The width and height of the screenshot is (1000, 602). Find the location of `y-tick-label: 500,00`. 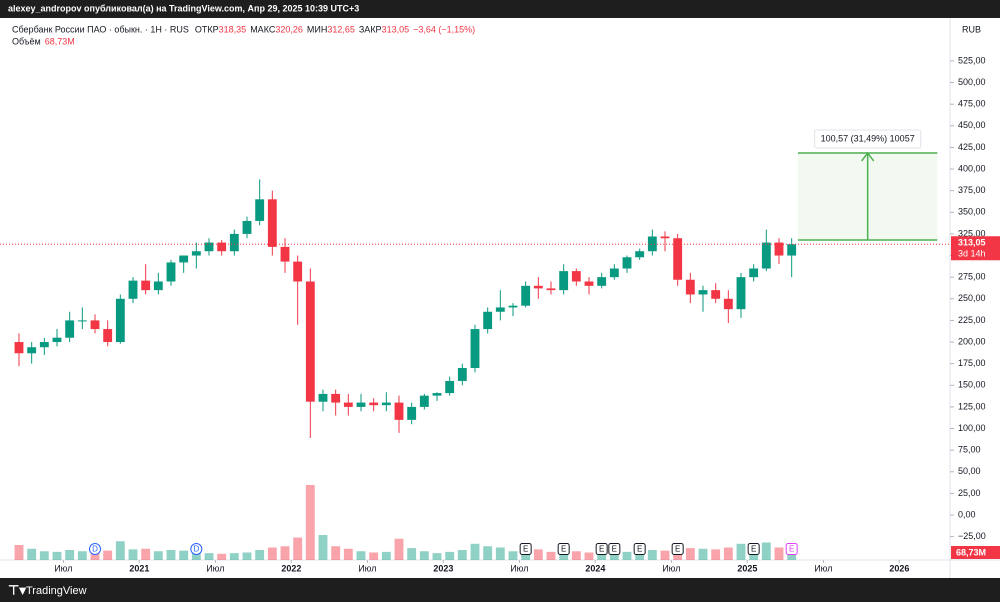

y-tick-label: 500,00 is located at coordinates (972, 82).